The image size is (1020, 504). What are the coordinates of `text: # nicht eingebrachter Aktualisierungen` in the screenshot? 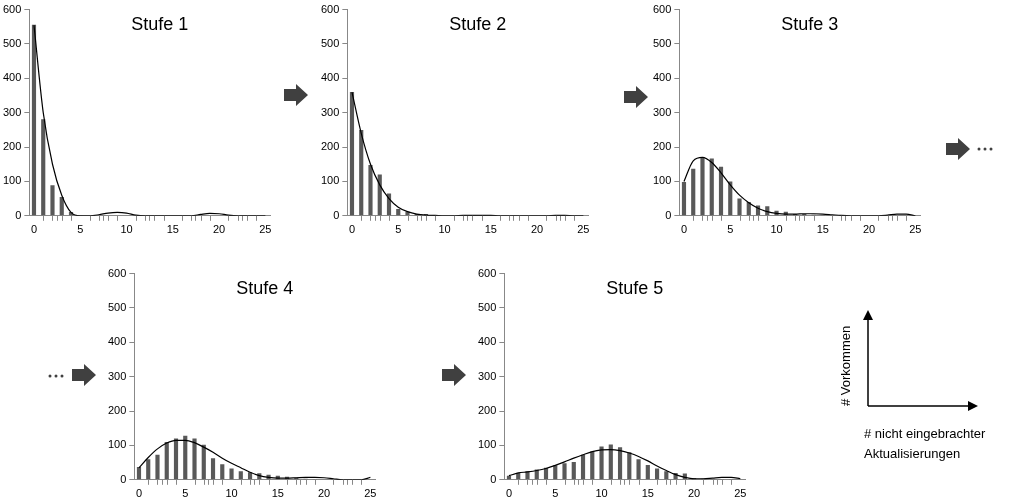 It's located at (925, 444).